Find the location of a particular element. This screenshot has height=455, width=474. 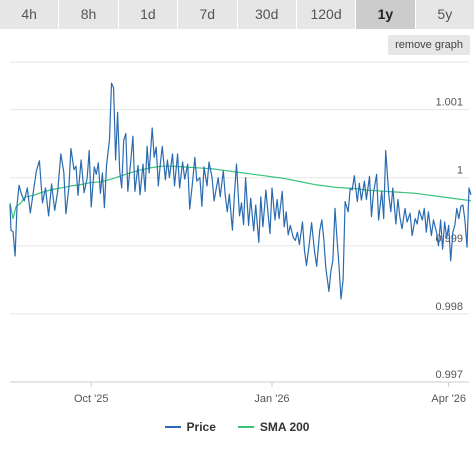

legend-item-price: Price is located at coordinates (190, 427).